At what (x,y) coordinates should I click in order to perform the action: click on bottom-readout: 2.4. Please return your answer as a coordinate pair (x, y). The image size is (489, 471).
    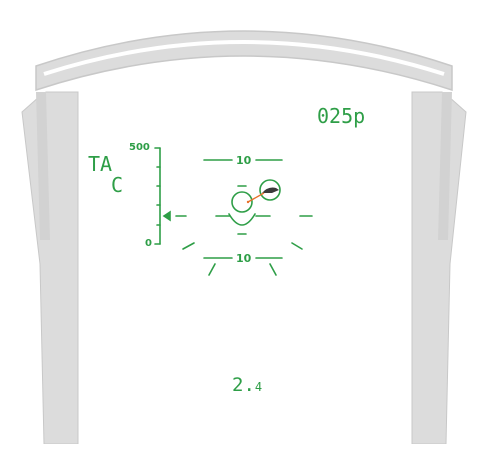
    Looking at the image, I should click on (247, 385).